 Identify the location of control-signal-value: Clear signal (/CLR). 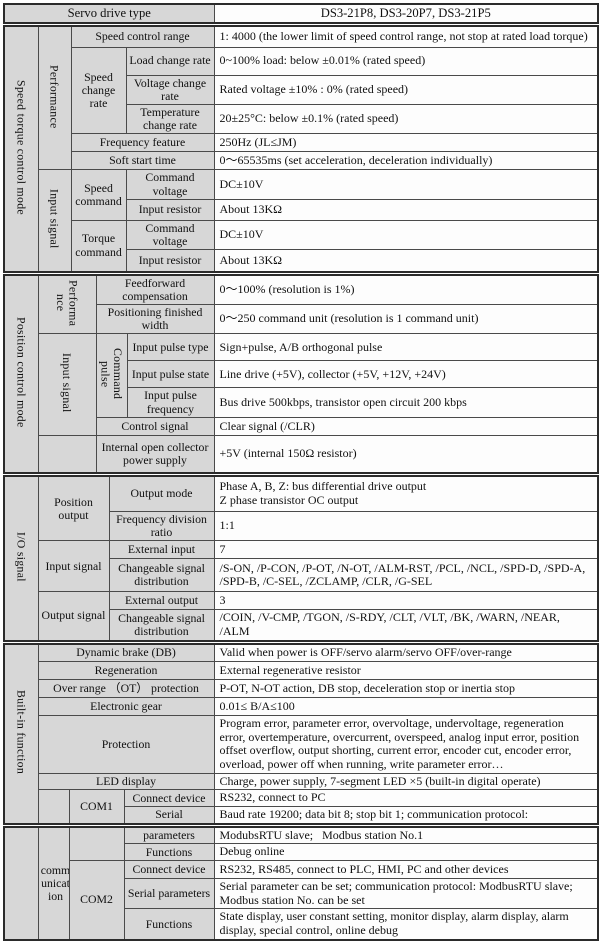
(406, 426).